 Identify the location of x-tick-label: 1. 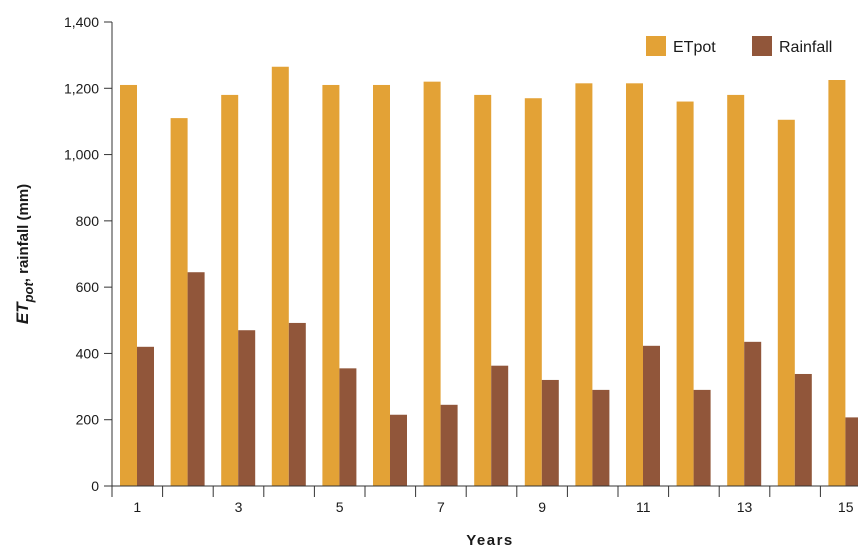
(137, 507).